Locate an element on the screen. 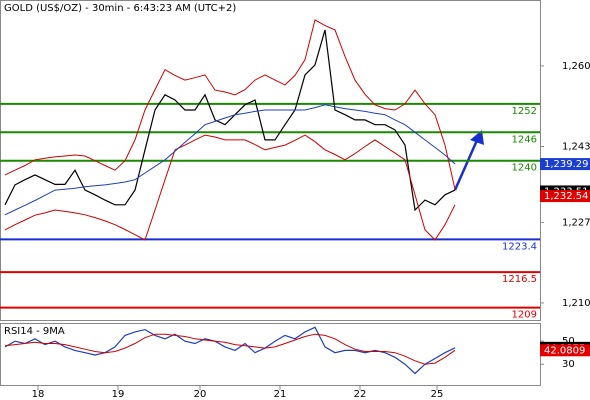  level-label: 1223.4 is located at coordinates (519, 246).